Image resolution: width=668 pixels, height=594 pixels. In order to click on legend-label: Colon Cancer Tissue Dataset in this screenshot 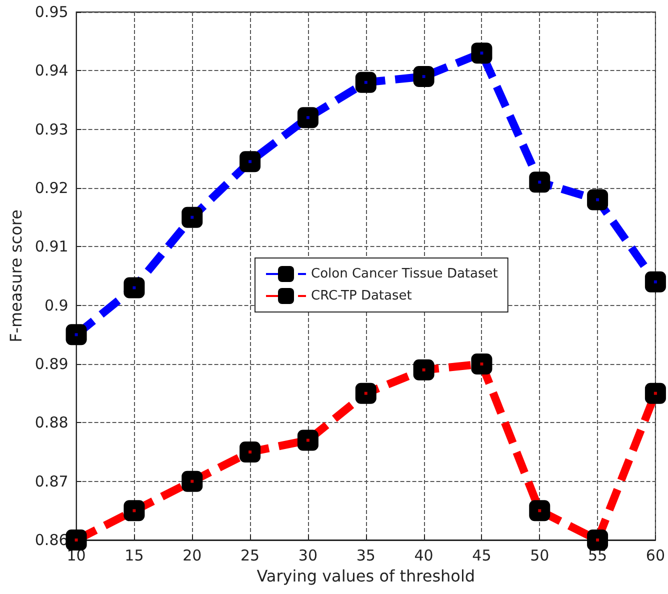, I will do `click(404, 274)`.